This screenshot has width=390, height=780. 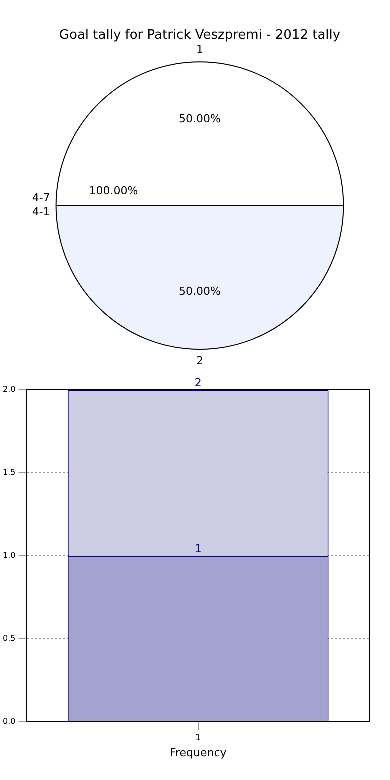 What do you see at coordinates (41, 212) in the screenshot?
I see `text: 4-1` at bounding box center [41, 212].